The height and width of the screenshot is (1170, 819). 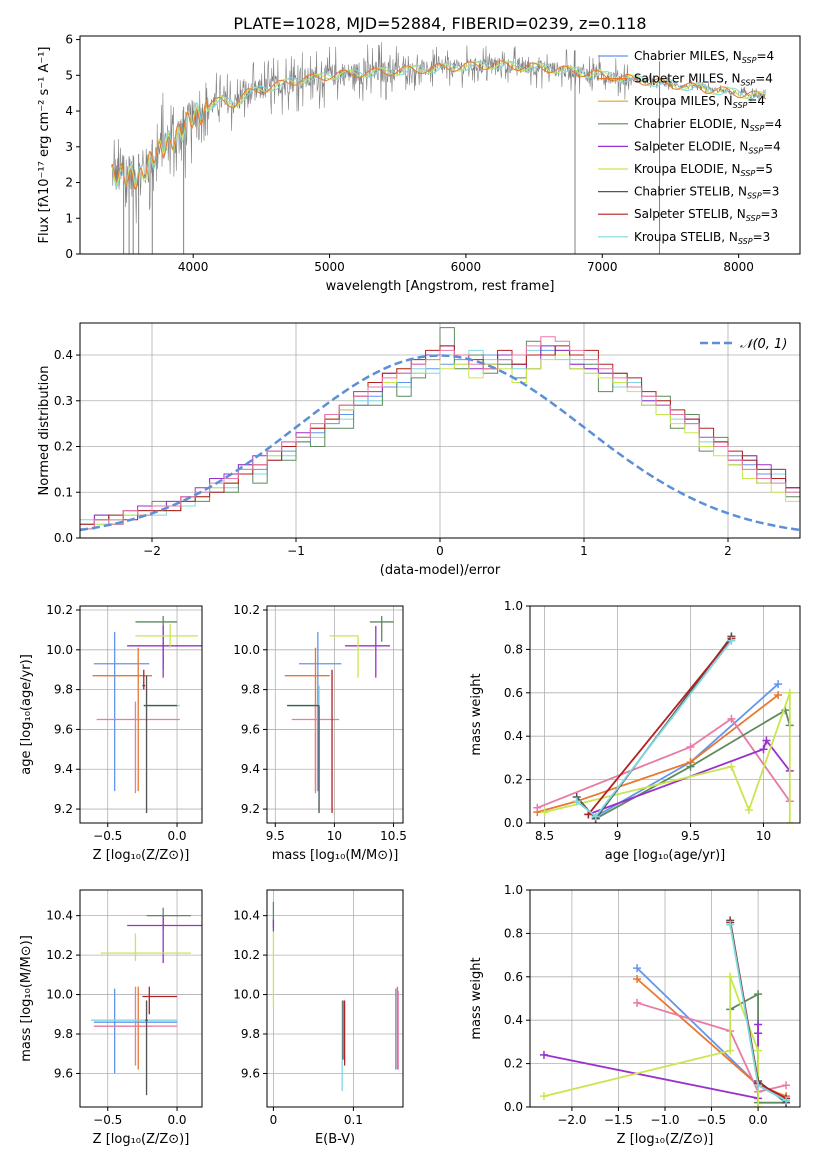 I want to click on series-line-salpeter_elodie, so click(x=689, y=777).